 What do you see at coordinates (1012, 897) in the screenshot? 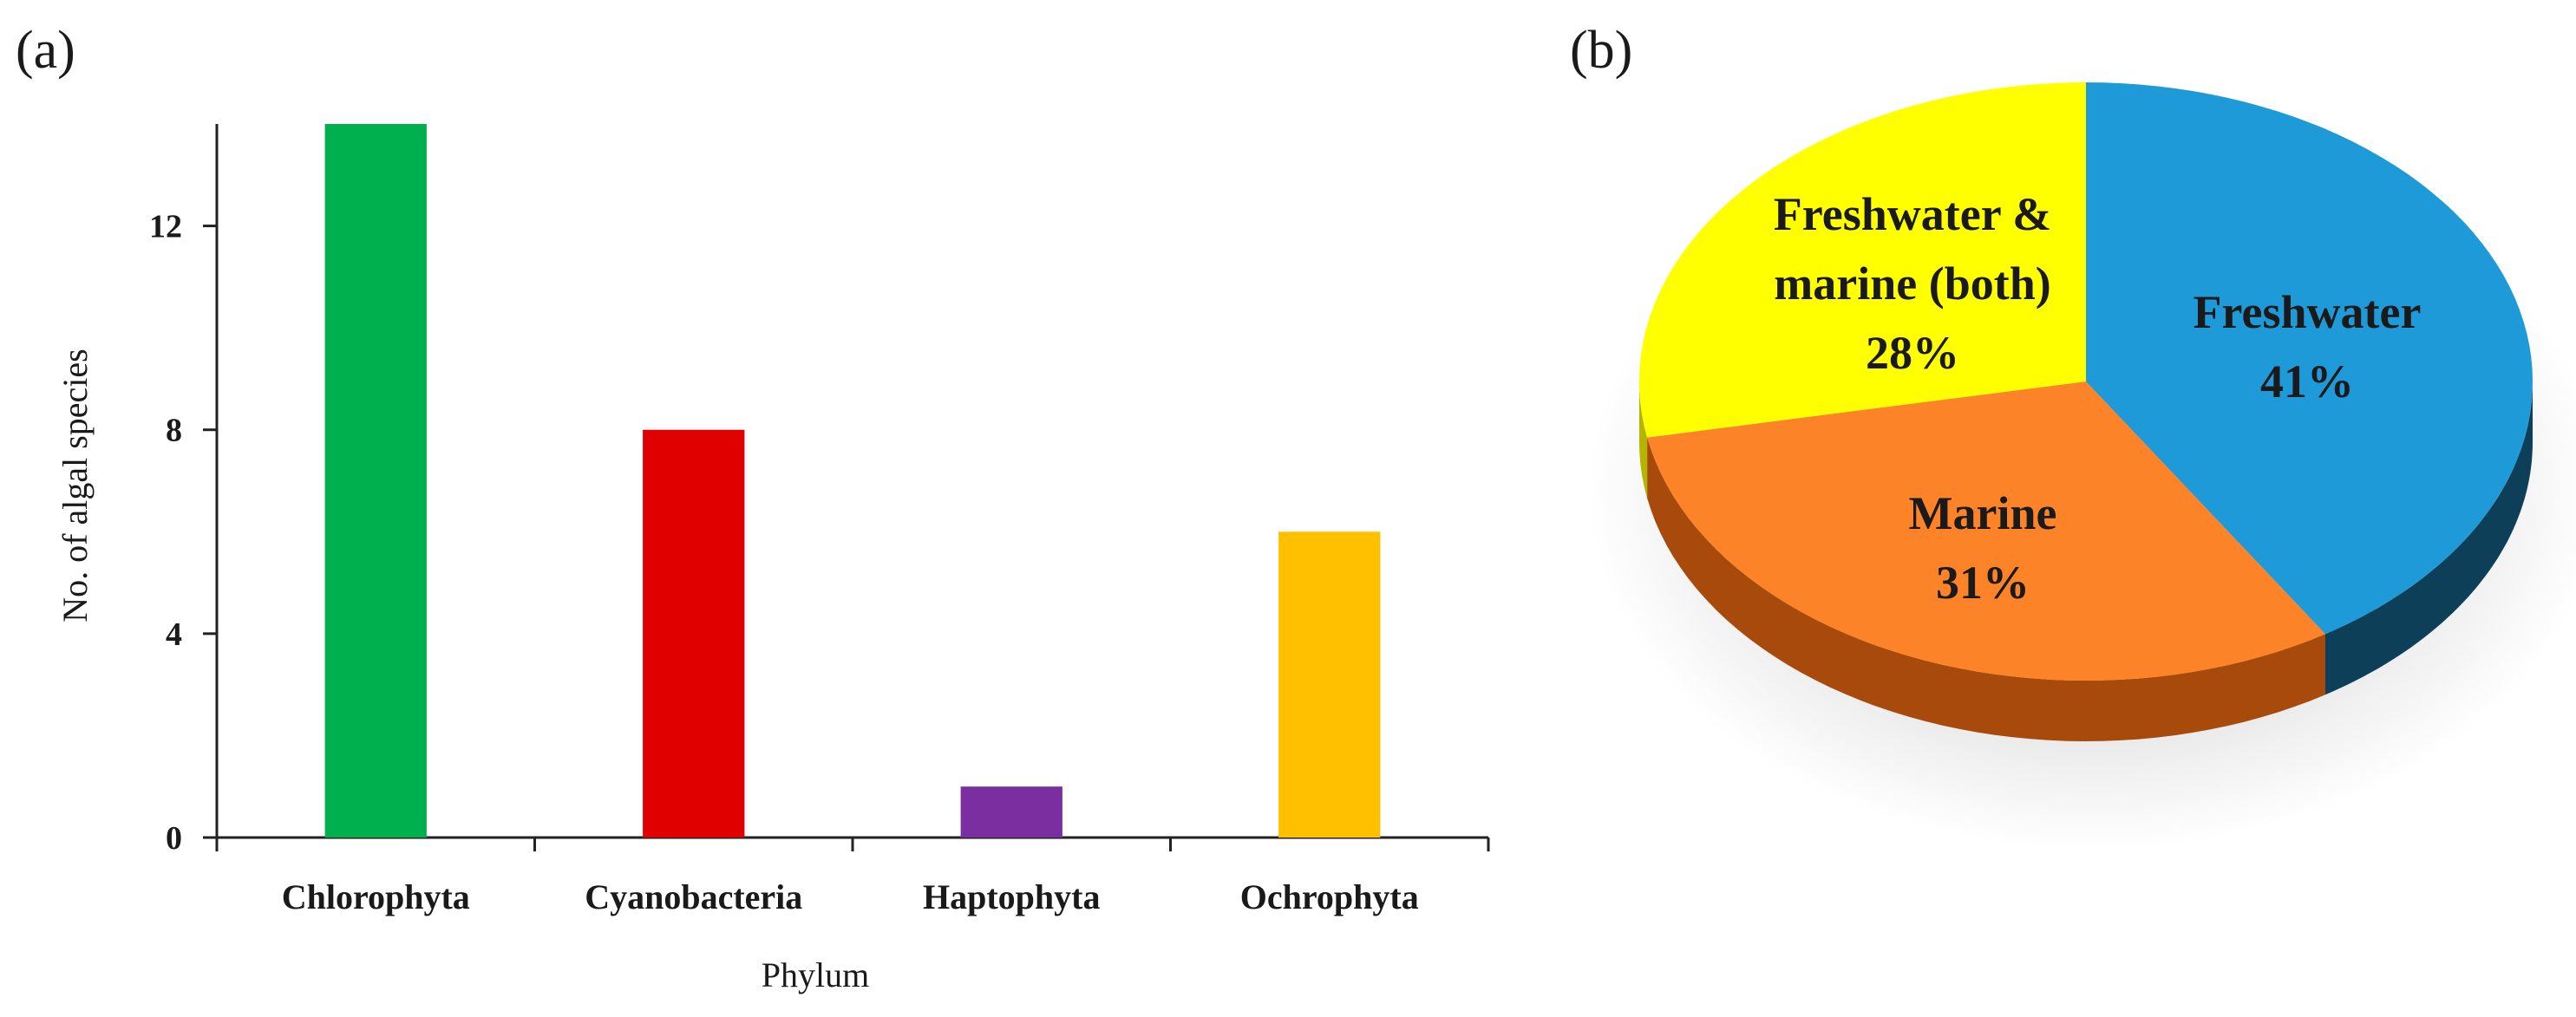
I see `category-label: Haptophyta` at bounding box center [1012, 897].